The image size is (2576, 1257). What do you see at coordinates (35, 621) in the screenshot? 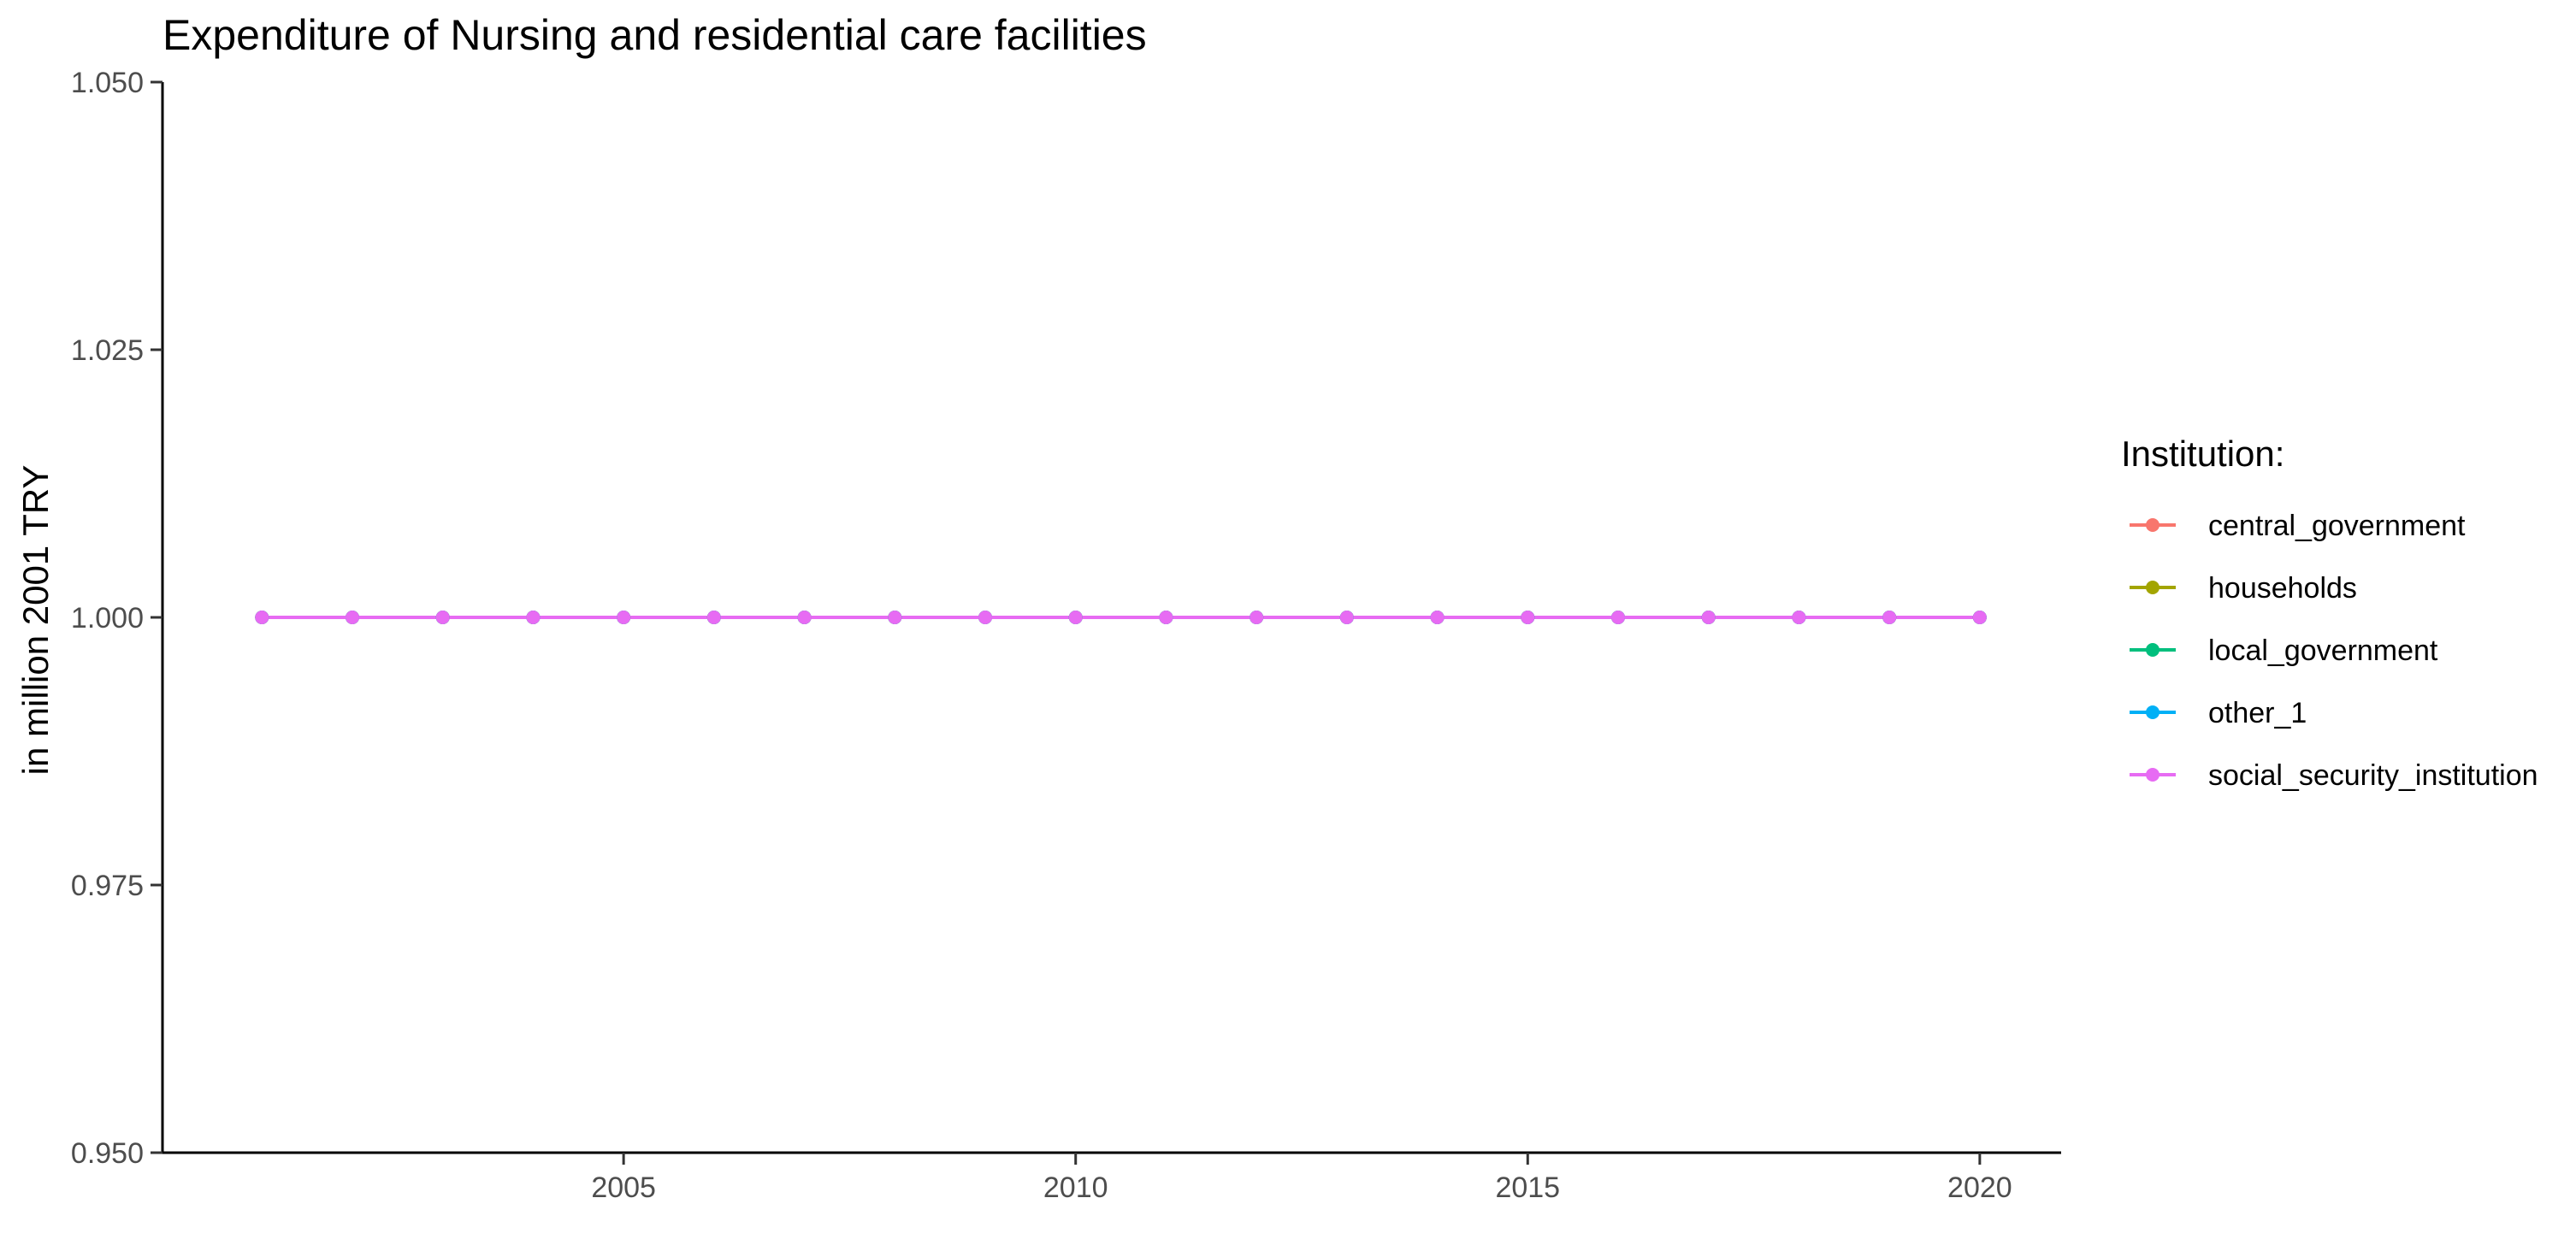
I see `y-axis-label: in million 2001 TRY` at bounding box center [35, 621].